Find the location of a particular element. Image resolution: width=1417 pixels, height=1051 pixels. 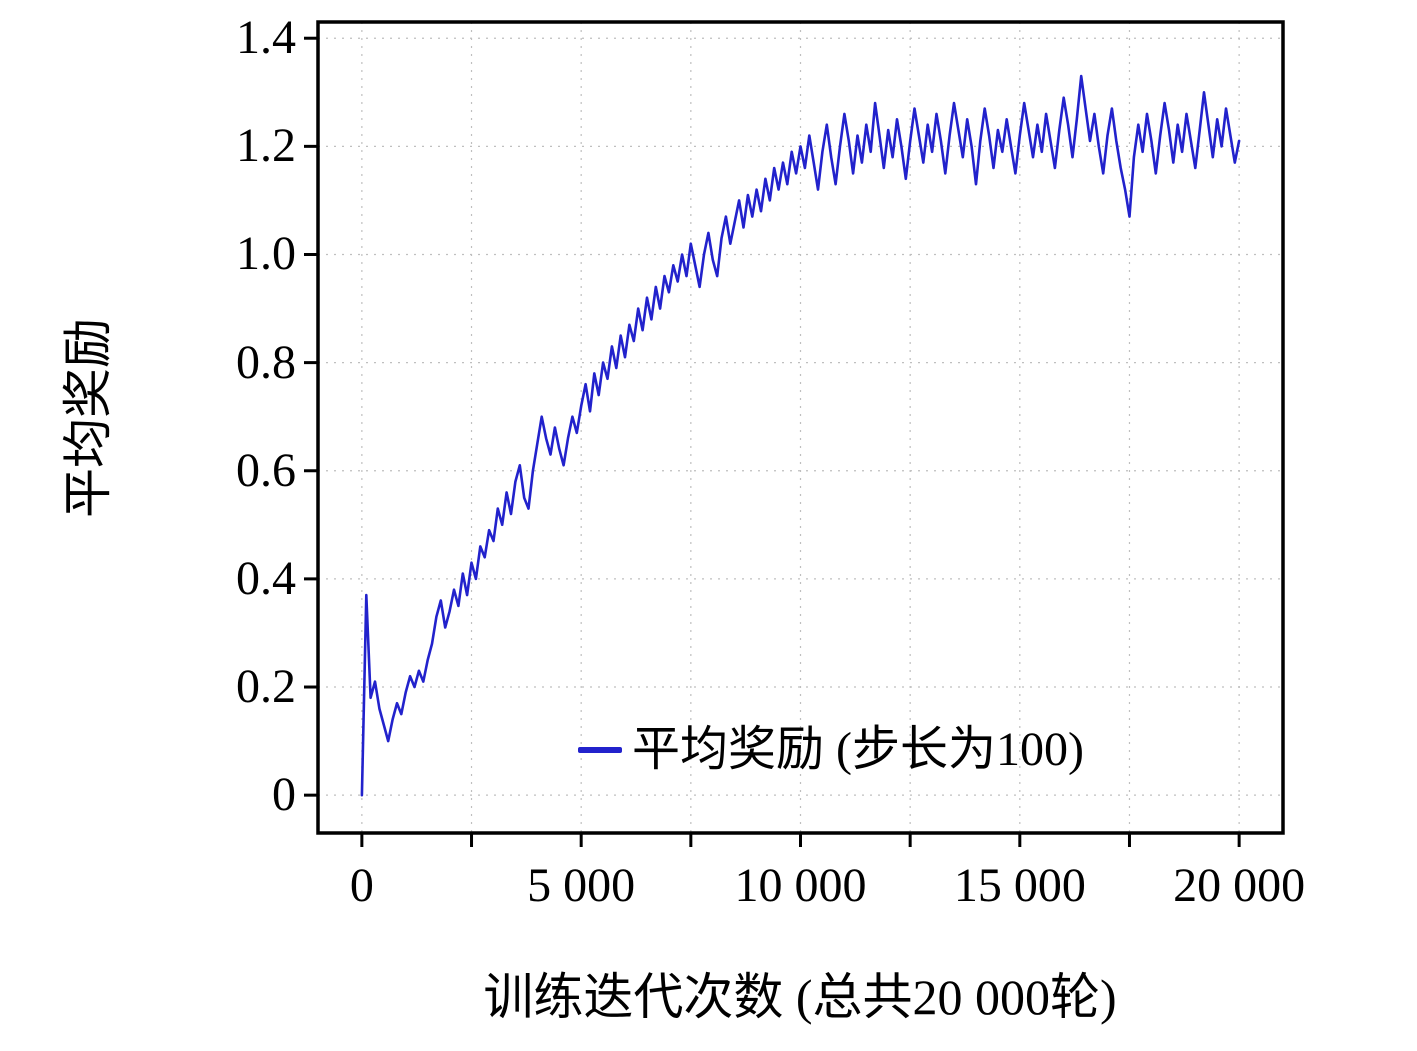

y-tick-label: 1.4 is located at coordinates (266, 38).